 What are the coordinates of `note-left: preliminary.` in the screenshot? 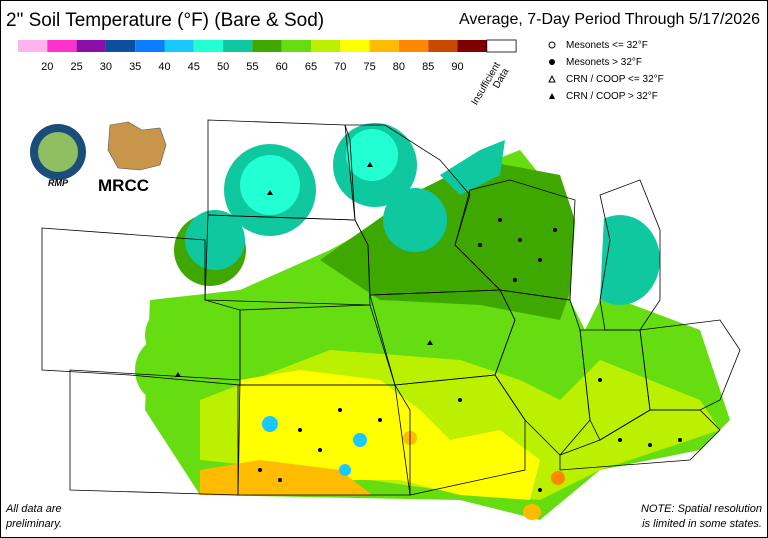 It's located at (33, 524).